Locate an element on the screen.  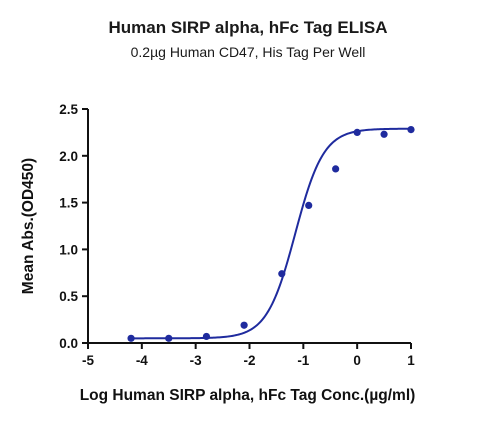
y-tick-label: 0.5 is located at coordinates (68, 296).